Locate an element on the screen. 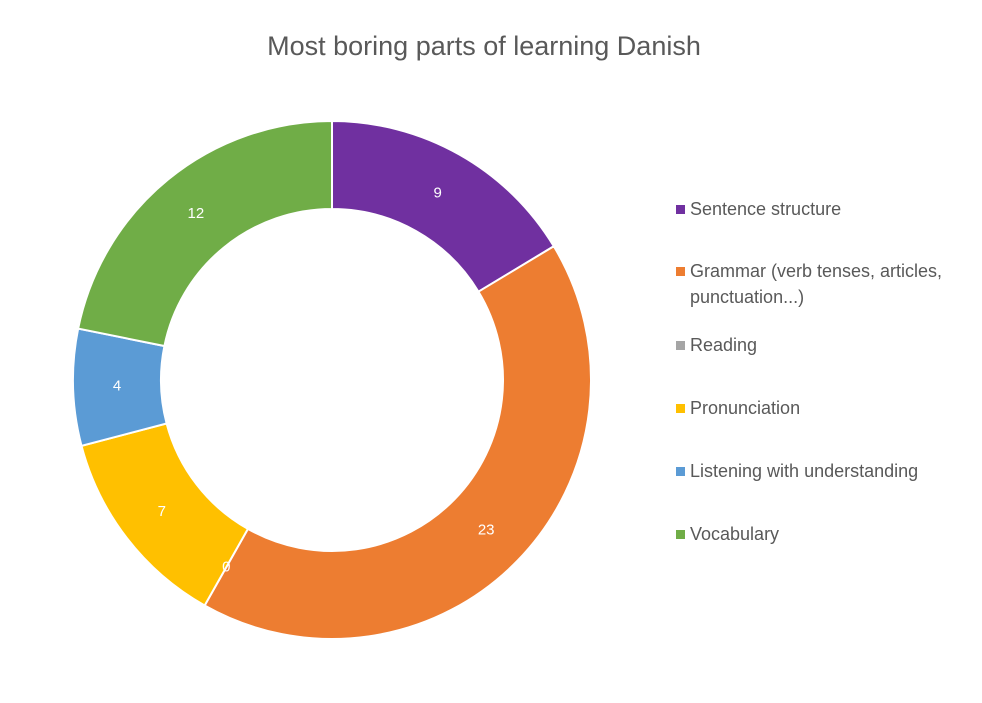 The height and width of the screenshot is (703, 982). data-label-listening-with-understanding: 4 is located at coordinates (117, 386).